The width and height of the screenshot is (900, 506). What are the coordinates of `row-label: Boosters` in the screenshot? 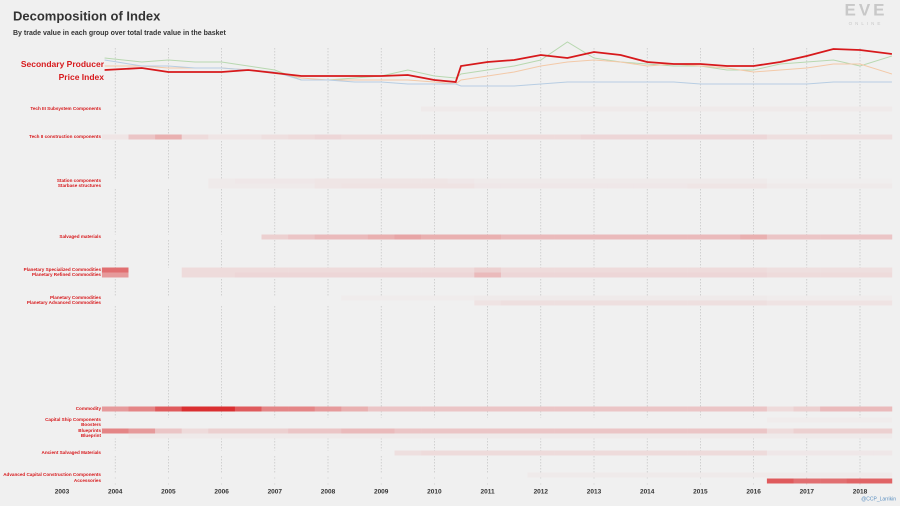 It's located at (91, 424).